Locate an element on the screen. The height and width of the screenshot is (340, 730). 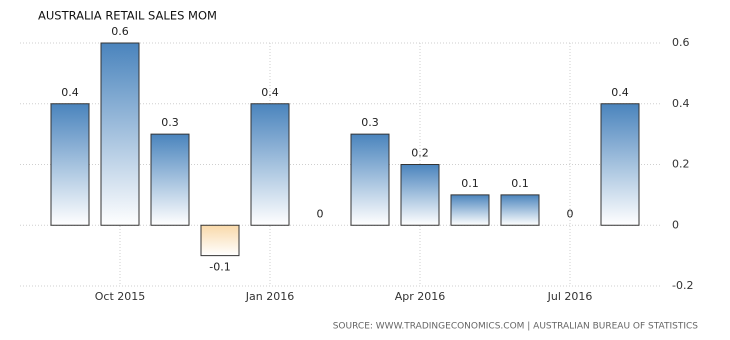
chart-title: AUSTRALIA RETAIL SALES MOM is located at coordinates (127, 16).